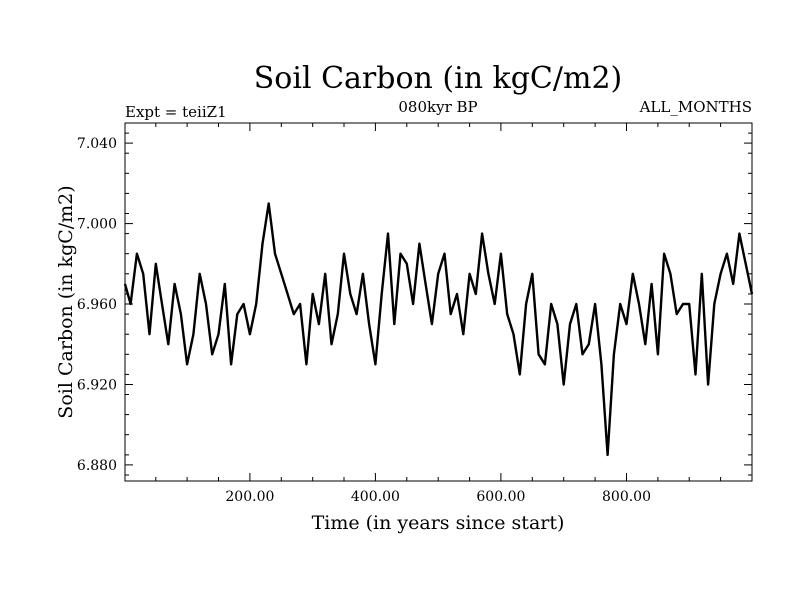 The height and width of the screenshot is (600, 800). Describe the element at coordinates (66, 301) in the screenshot. I see `y-axis-label: Soil Carbon (in kgC/m2)` at that location.